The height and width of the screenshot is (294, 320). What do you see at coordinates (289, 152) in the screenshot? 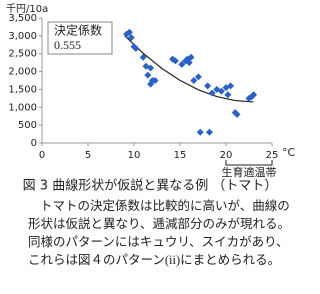
I see `x-unit: °C` at bounding box center [289, 152].